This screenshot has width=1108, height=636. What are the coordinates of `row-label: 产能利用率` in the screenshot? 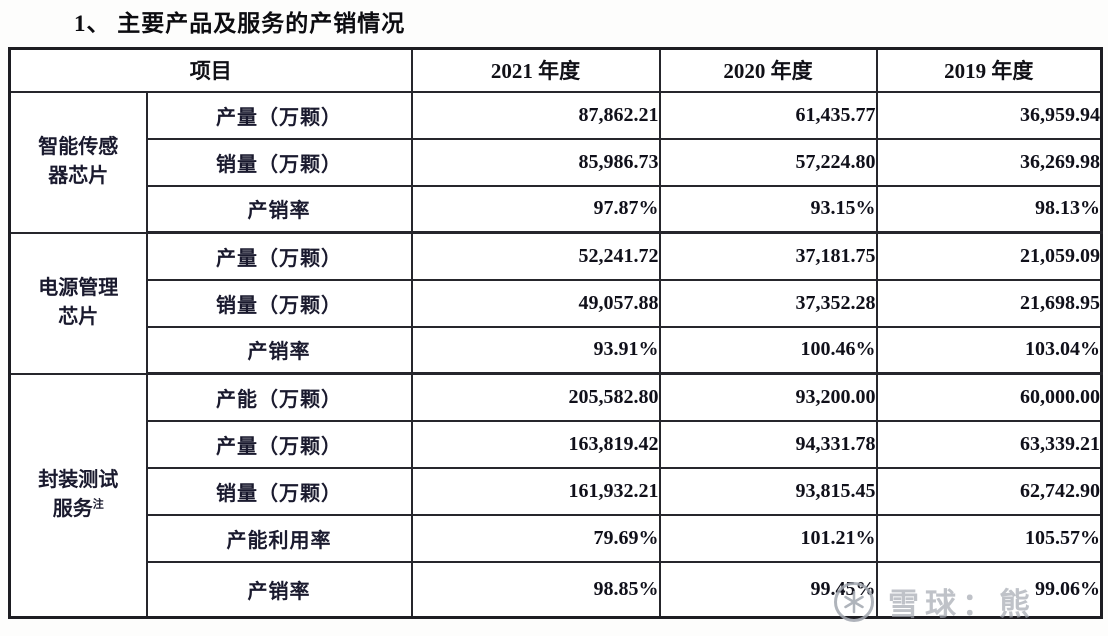 It's located at (279, 538).